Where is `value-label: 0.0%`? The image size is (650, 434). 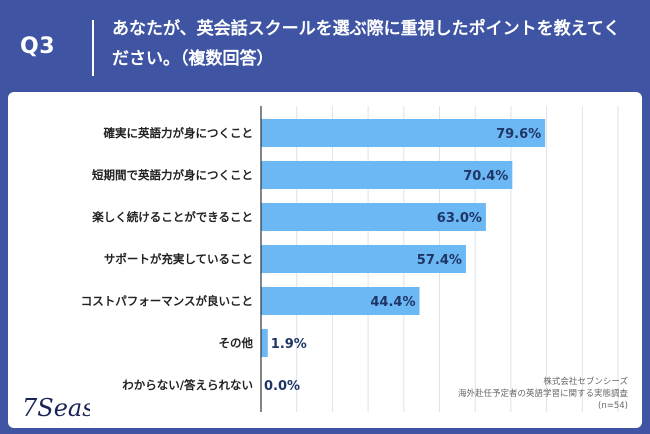
value-label: 0.0% is located at coordinates (282, 386).